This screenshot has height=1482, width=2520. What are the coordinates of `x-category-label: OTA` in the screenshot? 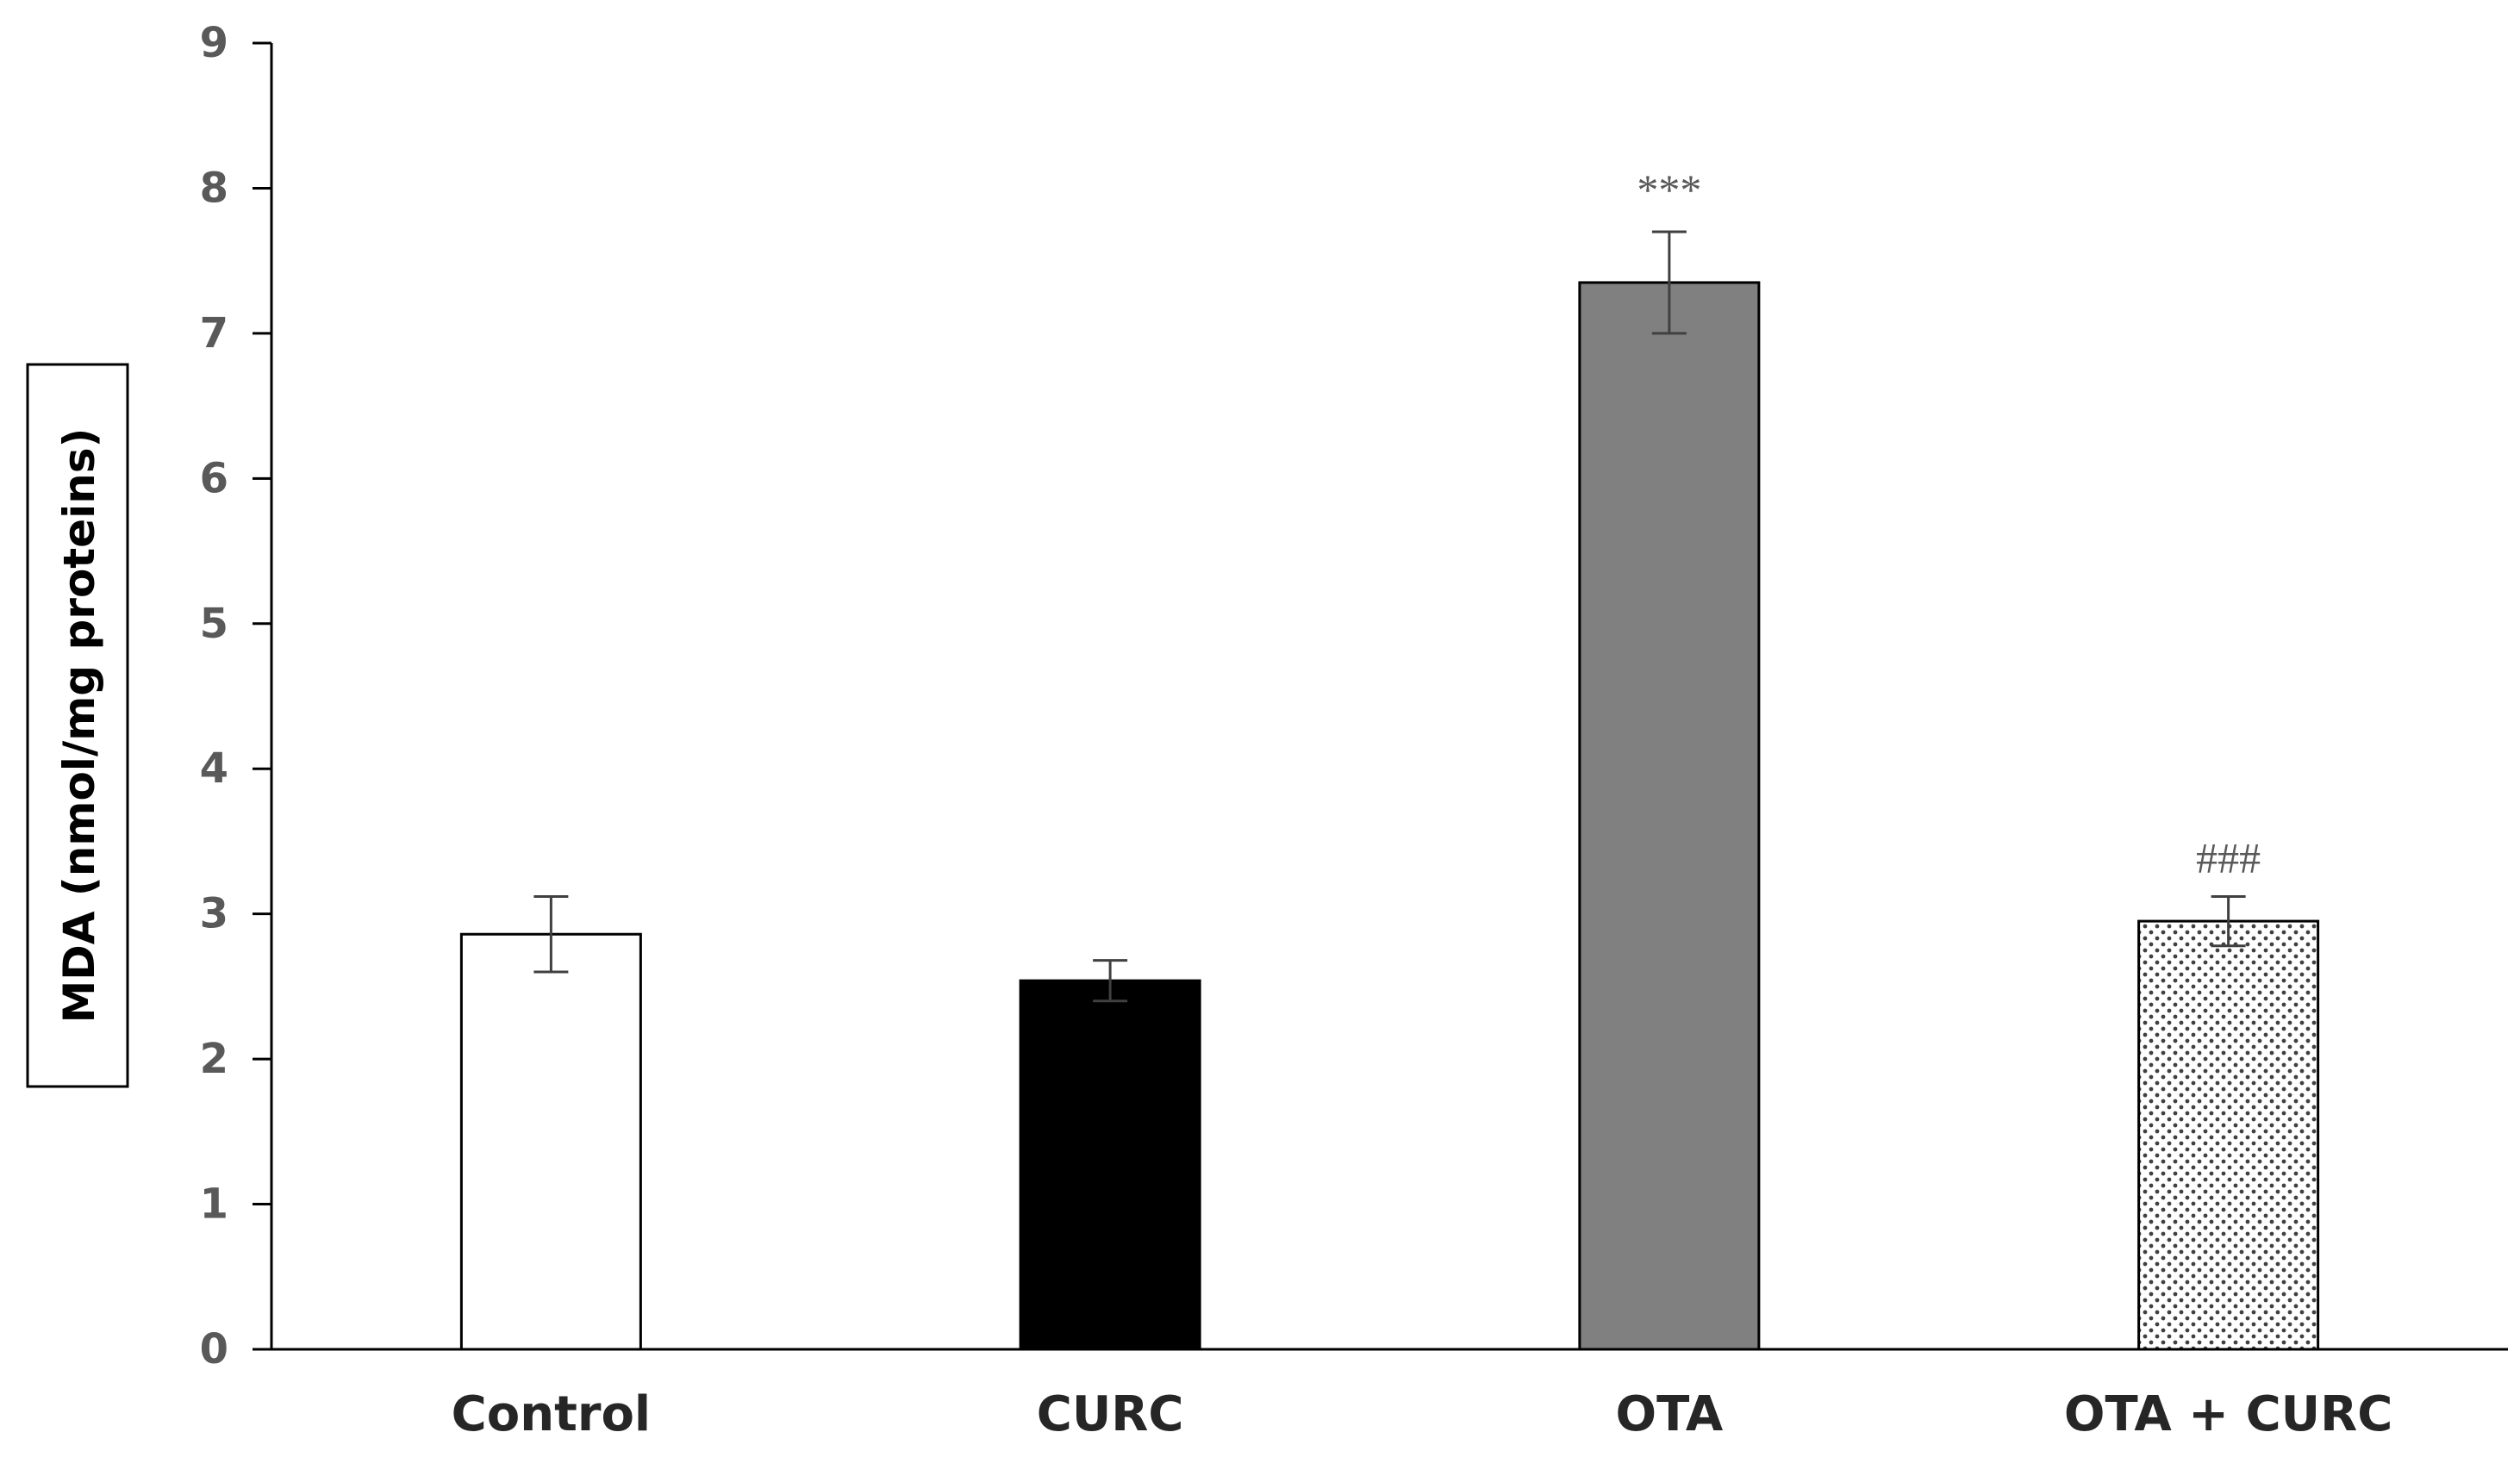 It's located at (1669, 1414).